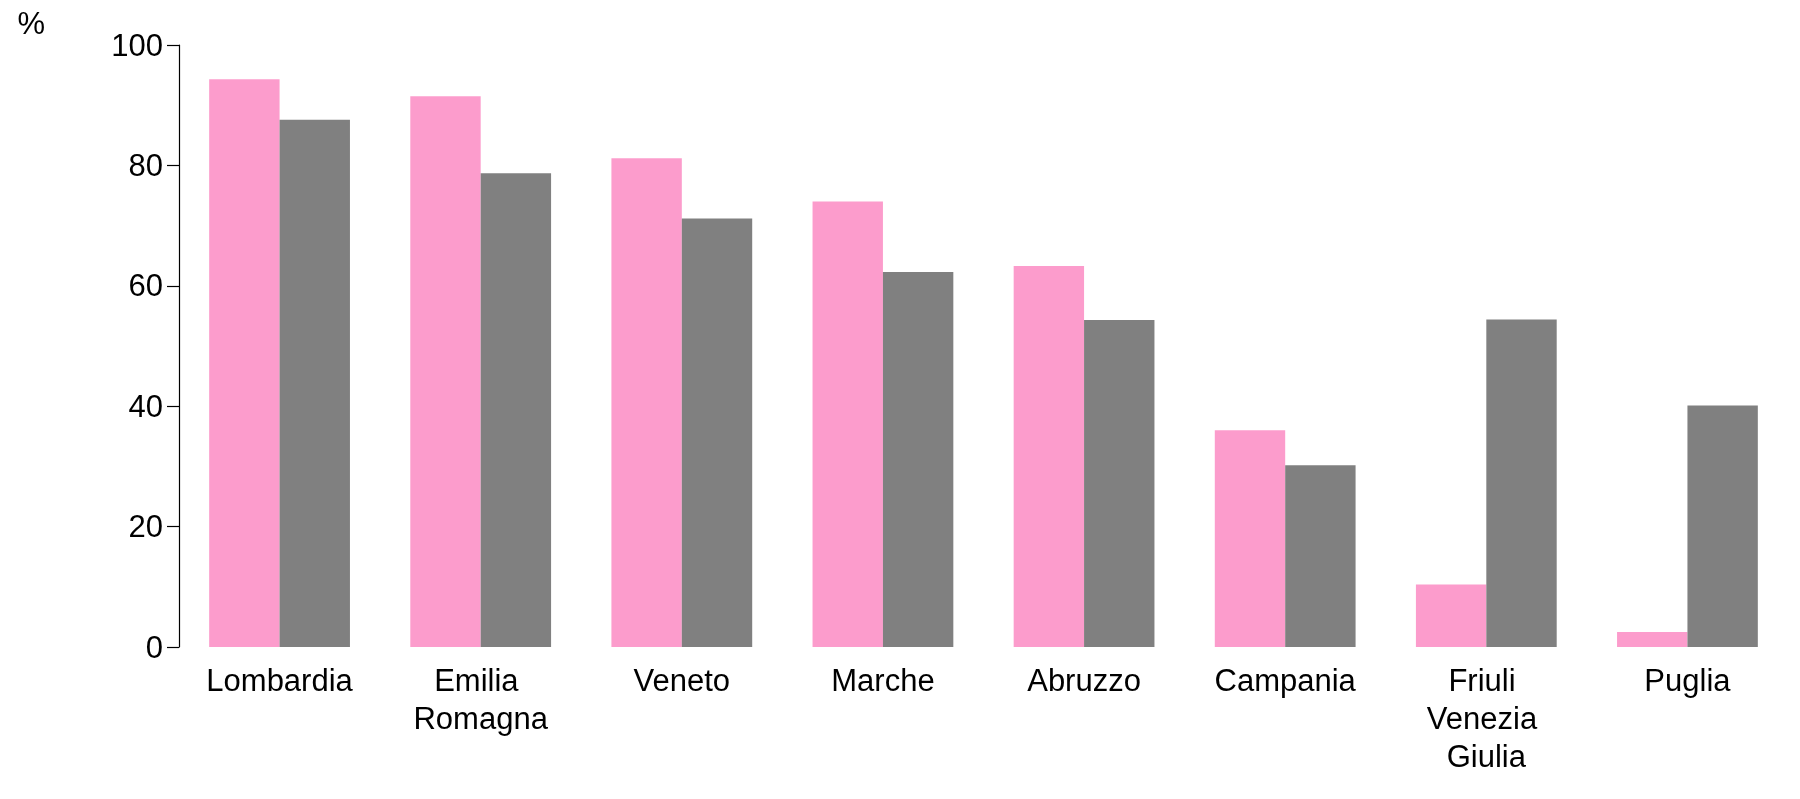 Image resolution: width=1800 pixels, height=799 pixels. What do you see at coordinates (280, 680) in the screenshot?
I see `x-tick-label: Lombardia` at bounding box center [280, 680].